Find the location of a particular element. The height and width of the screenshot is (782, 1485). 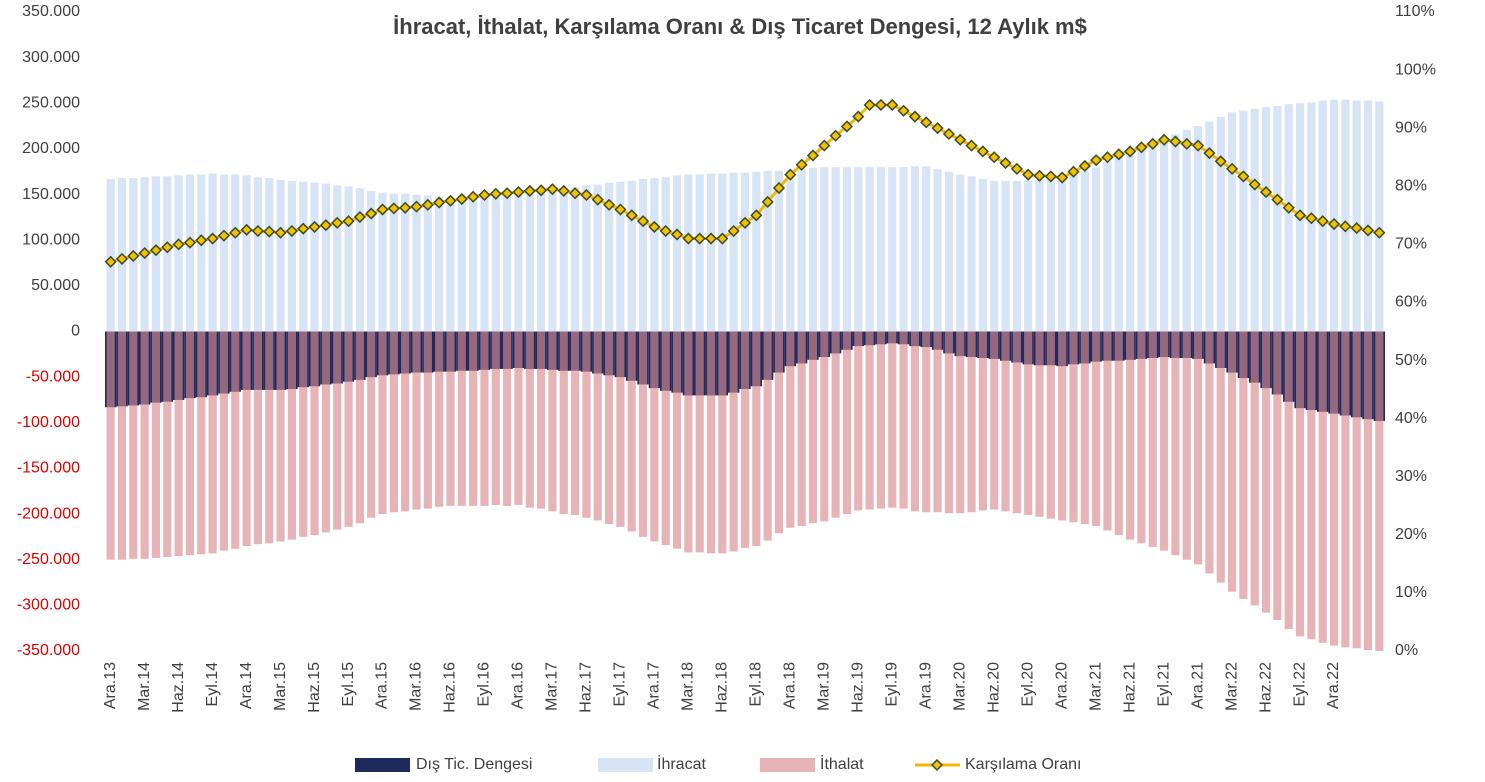

y-tick-label: 0 is located at coordinates (75, 331).